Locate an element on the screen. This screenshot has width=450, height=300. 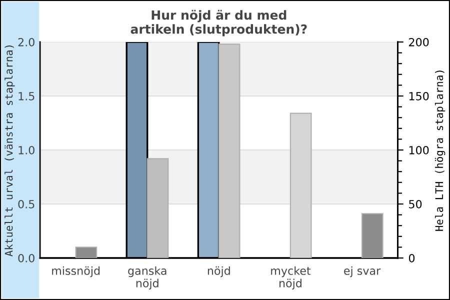
x-tick-label: mycket nöjd is located at coordinates (291, 278).